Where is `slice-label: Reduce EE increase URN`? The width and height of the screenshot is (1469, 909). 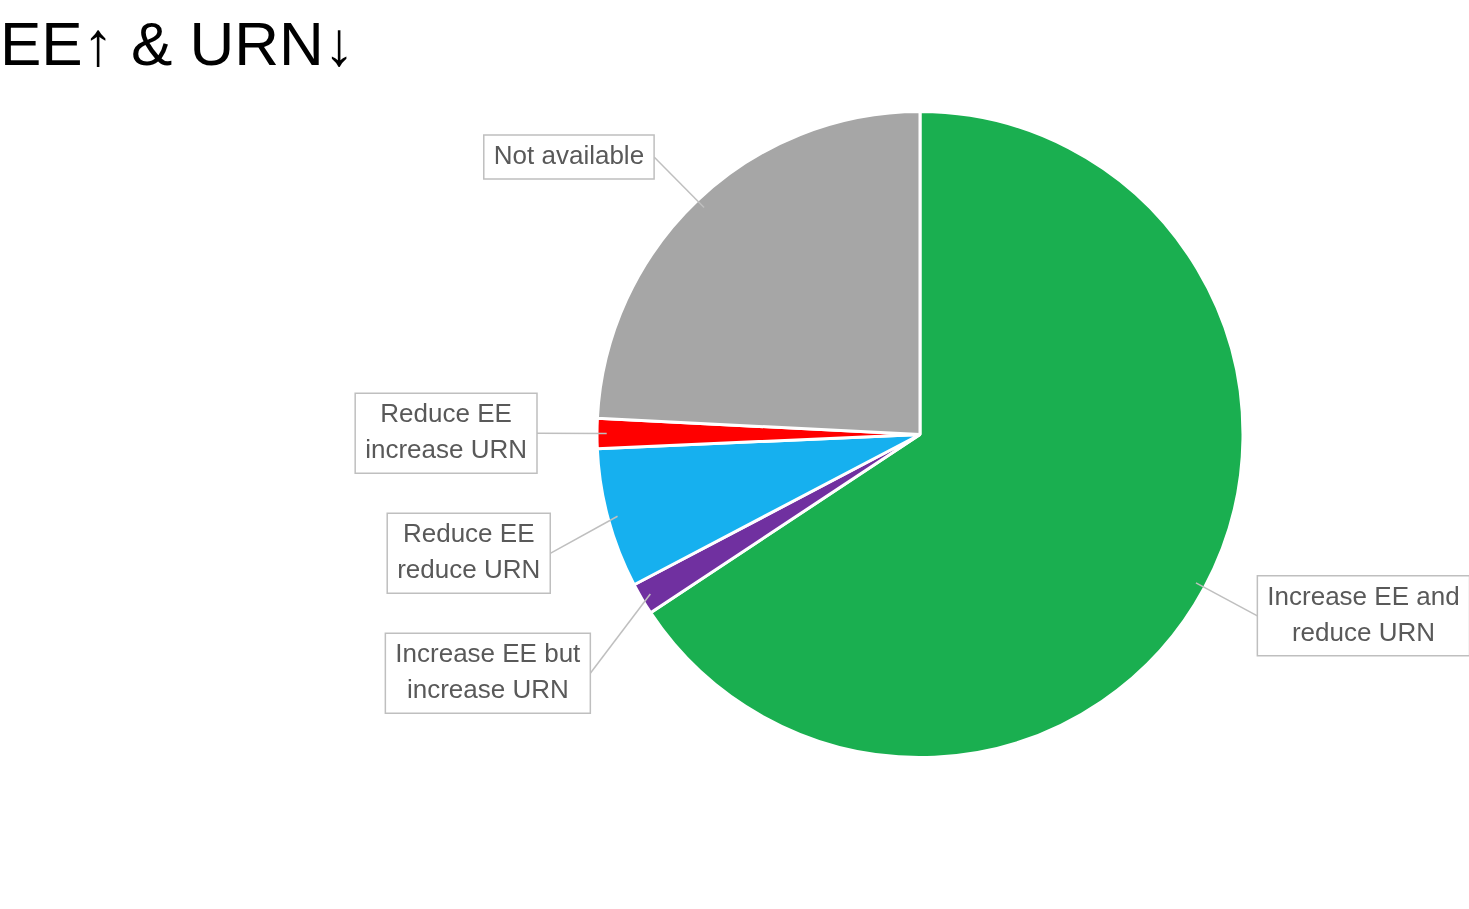 slice-label: Reduce EE increase URN is located at coordinates (446, 431).